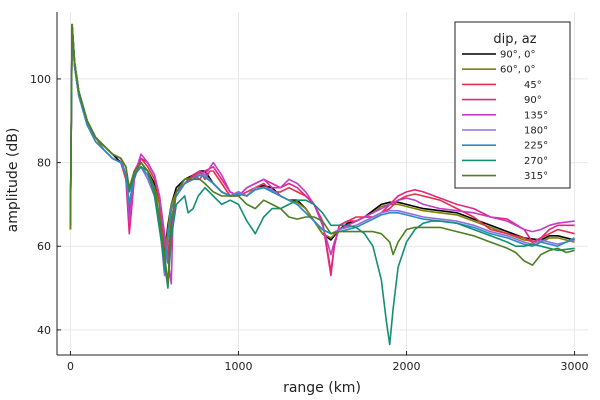 This screenshot has height=400, width=600. Describe the element at coordinates (44, 330) in the screenshot. I see `y-tick-label: 40` at that location.